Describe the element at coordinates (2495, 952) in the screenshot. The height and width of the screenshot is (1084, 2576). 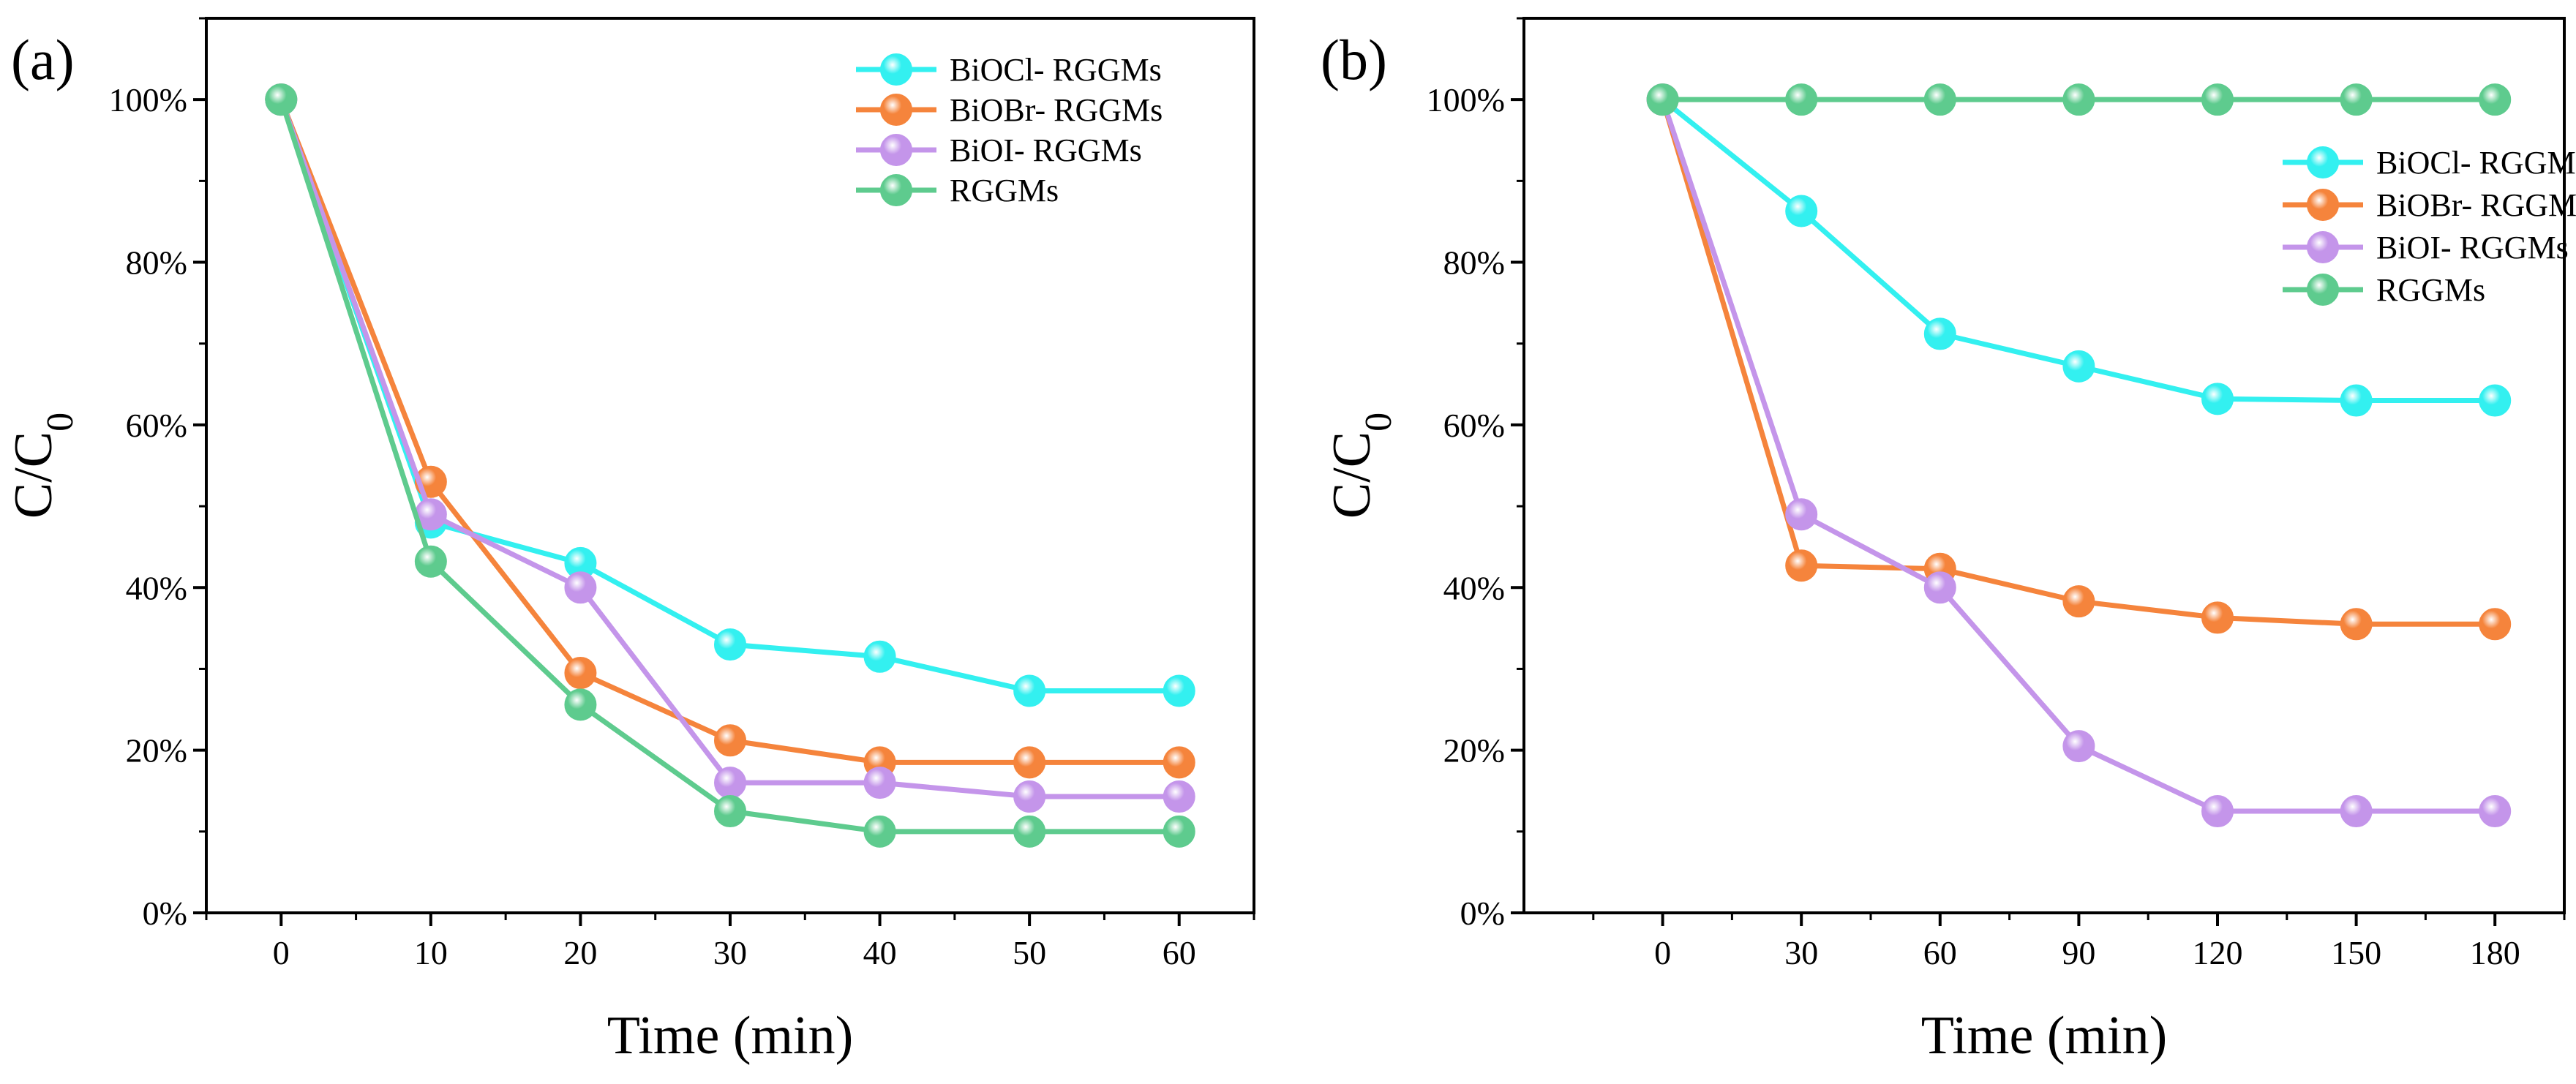
I see `x-tick-label: 180` at that location.